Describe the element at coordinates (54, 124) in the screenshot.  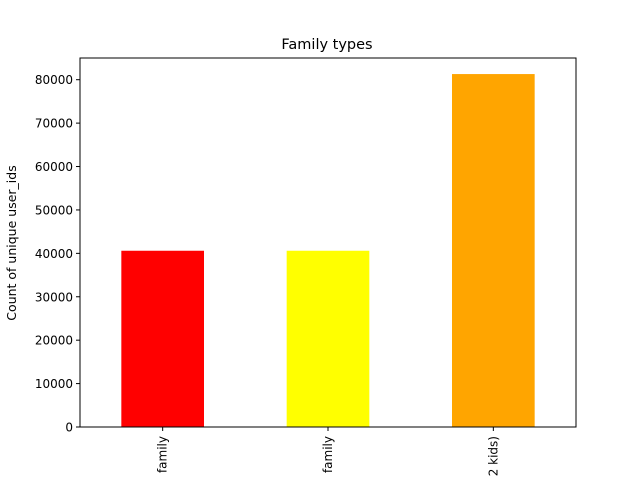
I see `y-tick-label: 70000` at that location.